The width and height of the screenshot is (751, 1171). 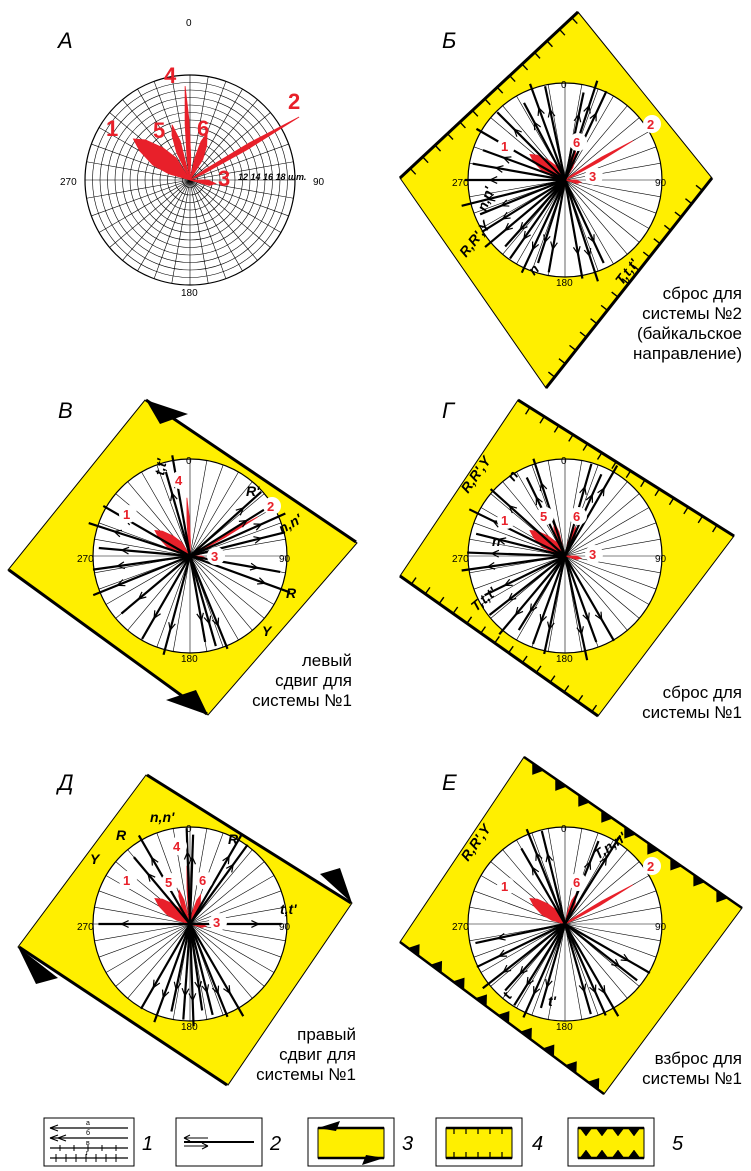 What do you see at coordinates (204, 880) in the screenshot?
I see `circled-label-d-6: 6` at bounding box center [204, 880].